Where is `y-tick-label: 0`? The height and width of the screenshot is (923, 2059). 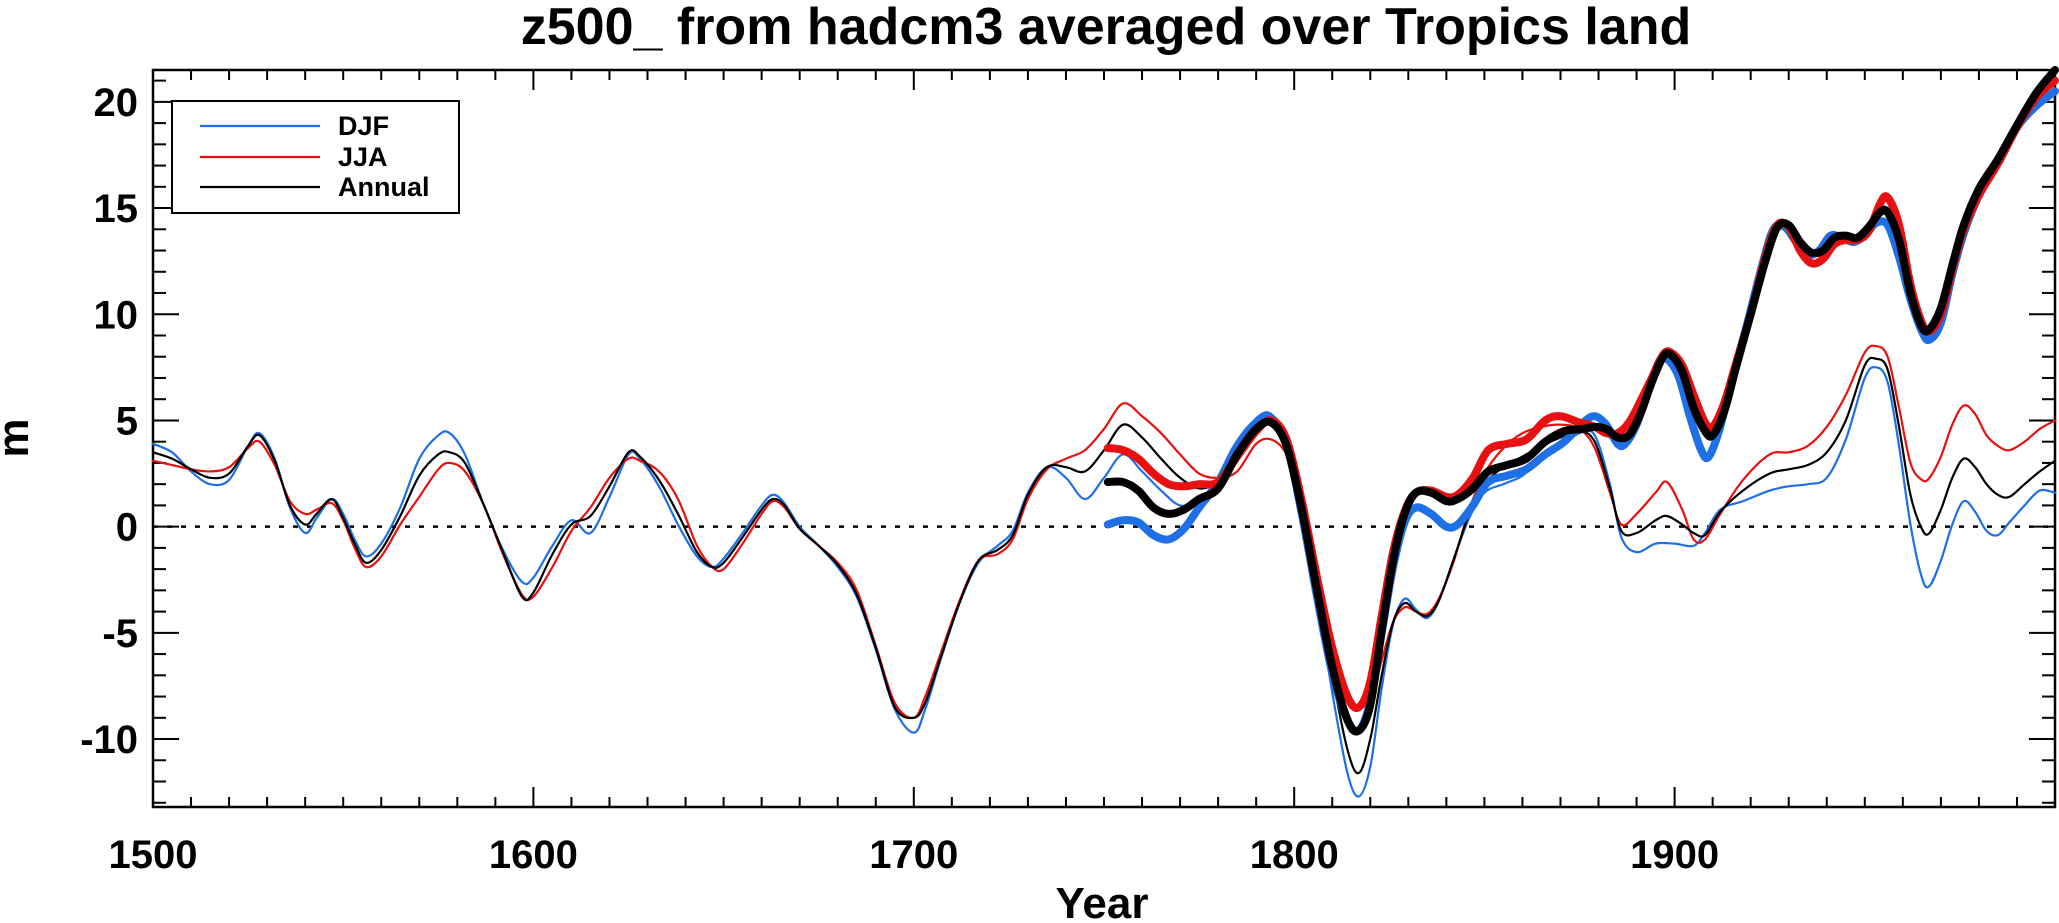 y-tick-label: 0 is located at coordinates (127, 528).